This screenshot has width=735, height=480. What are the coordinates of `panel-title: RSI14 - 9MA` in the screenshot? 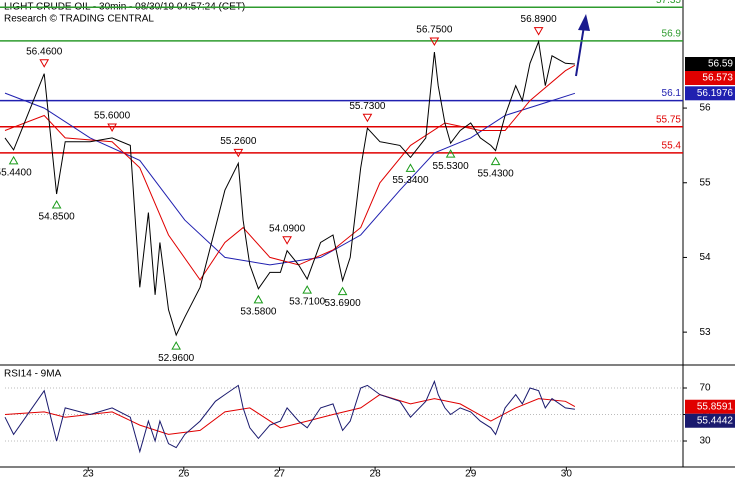 It's located at (33, 374).